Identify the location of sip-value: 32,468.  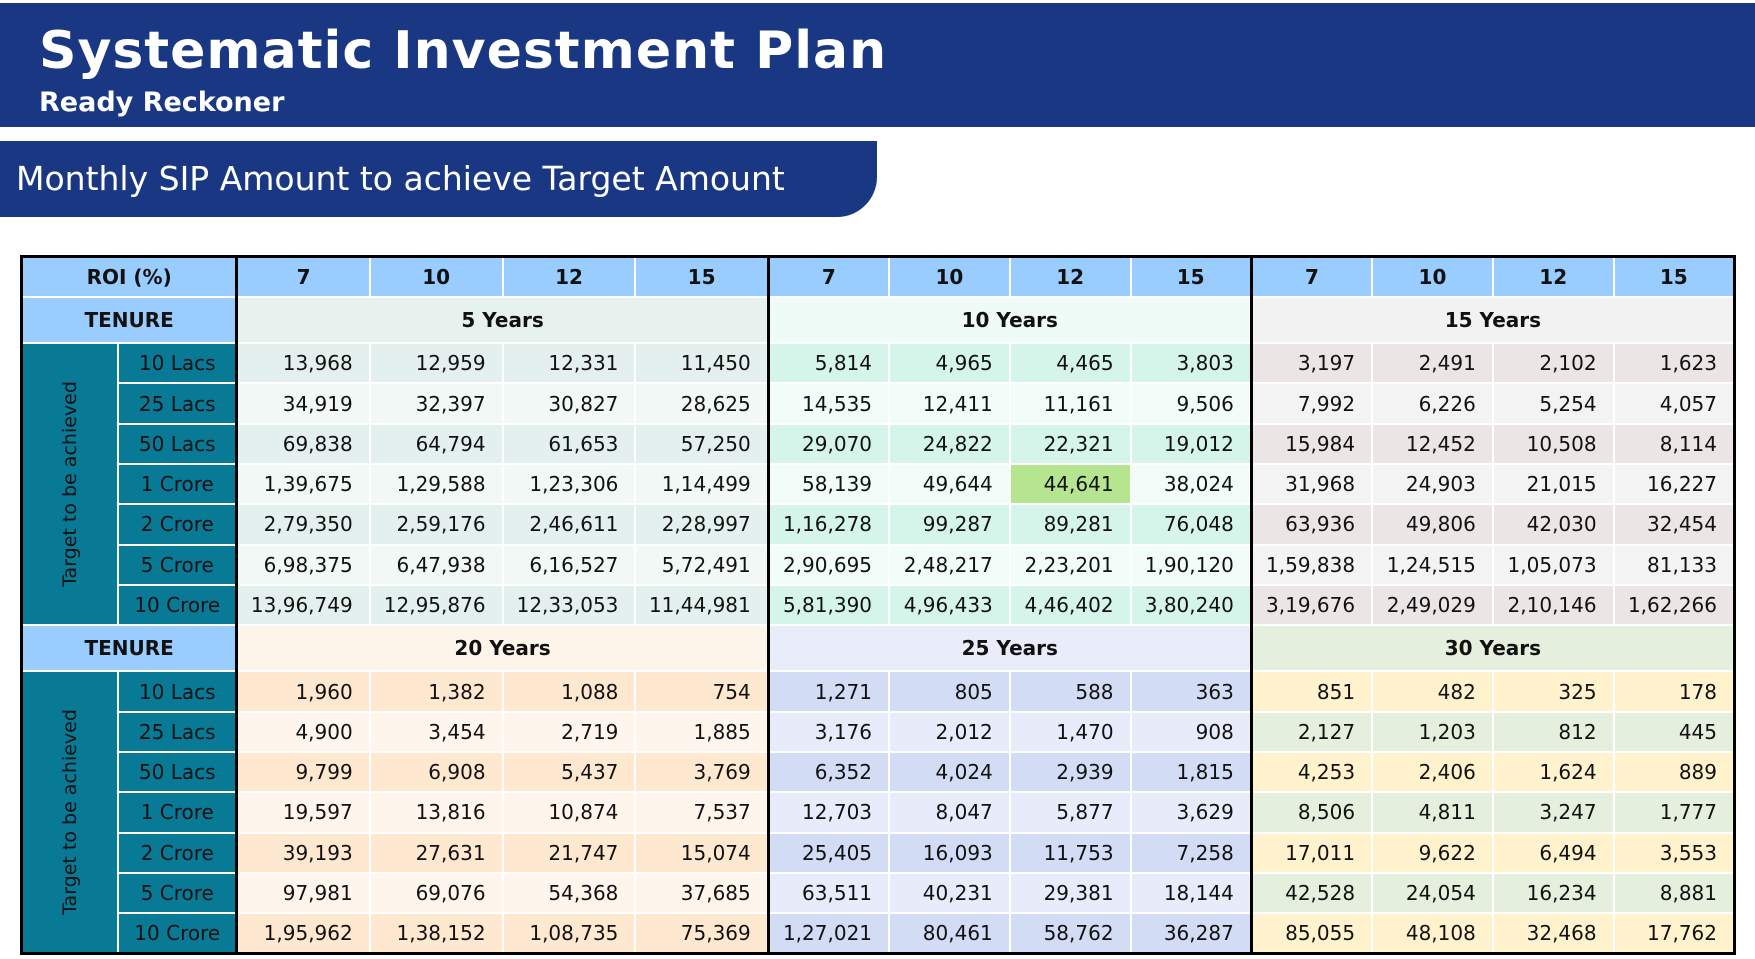
(1553, 933).